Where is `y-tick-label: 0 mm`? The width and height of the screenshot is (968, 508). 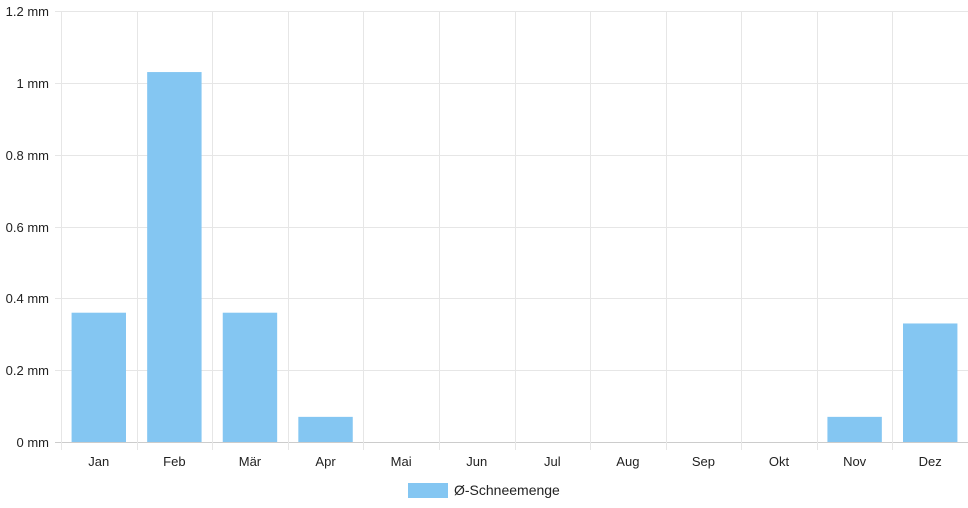
y-tick-label: 0 mm is located at coordinates (33, 442).